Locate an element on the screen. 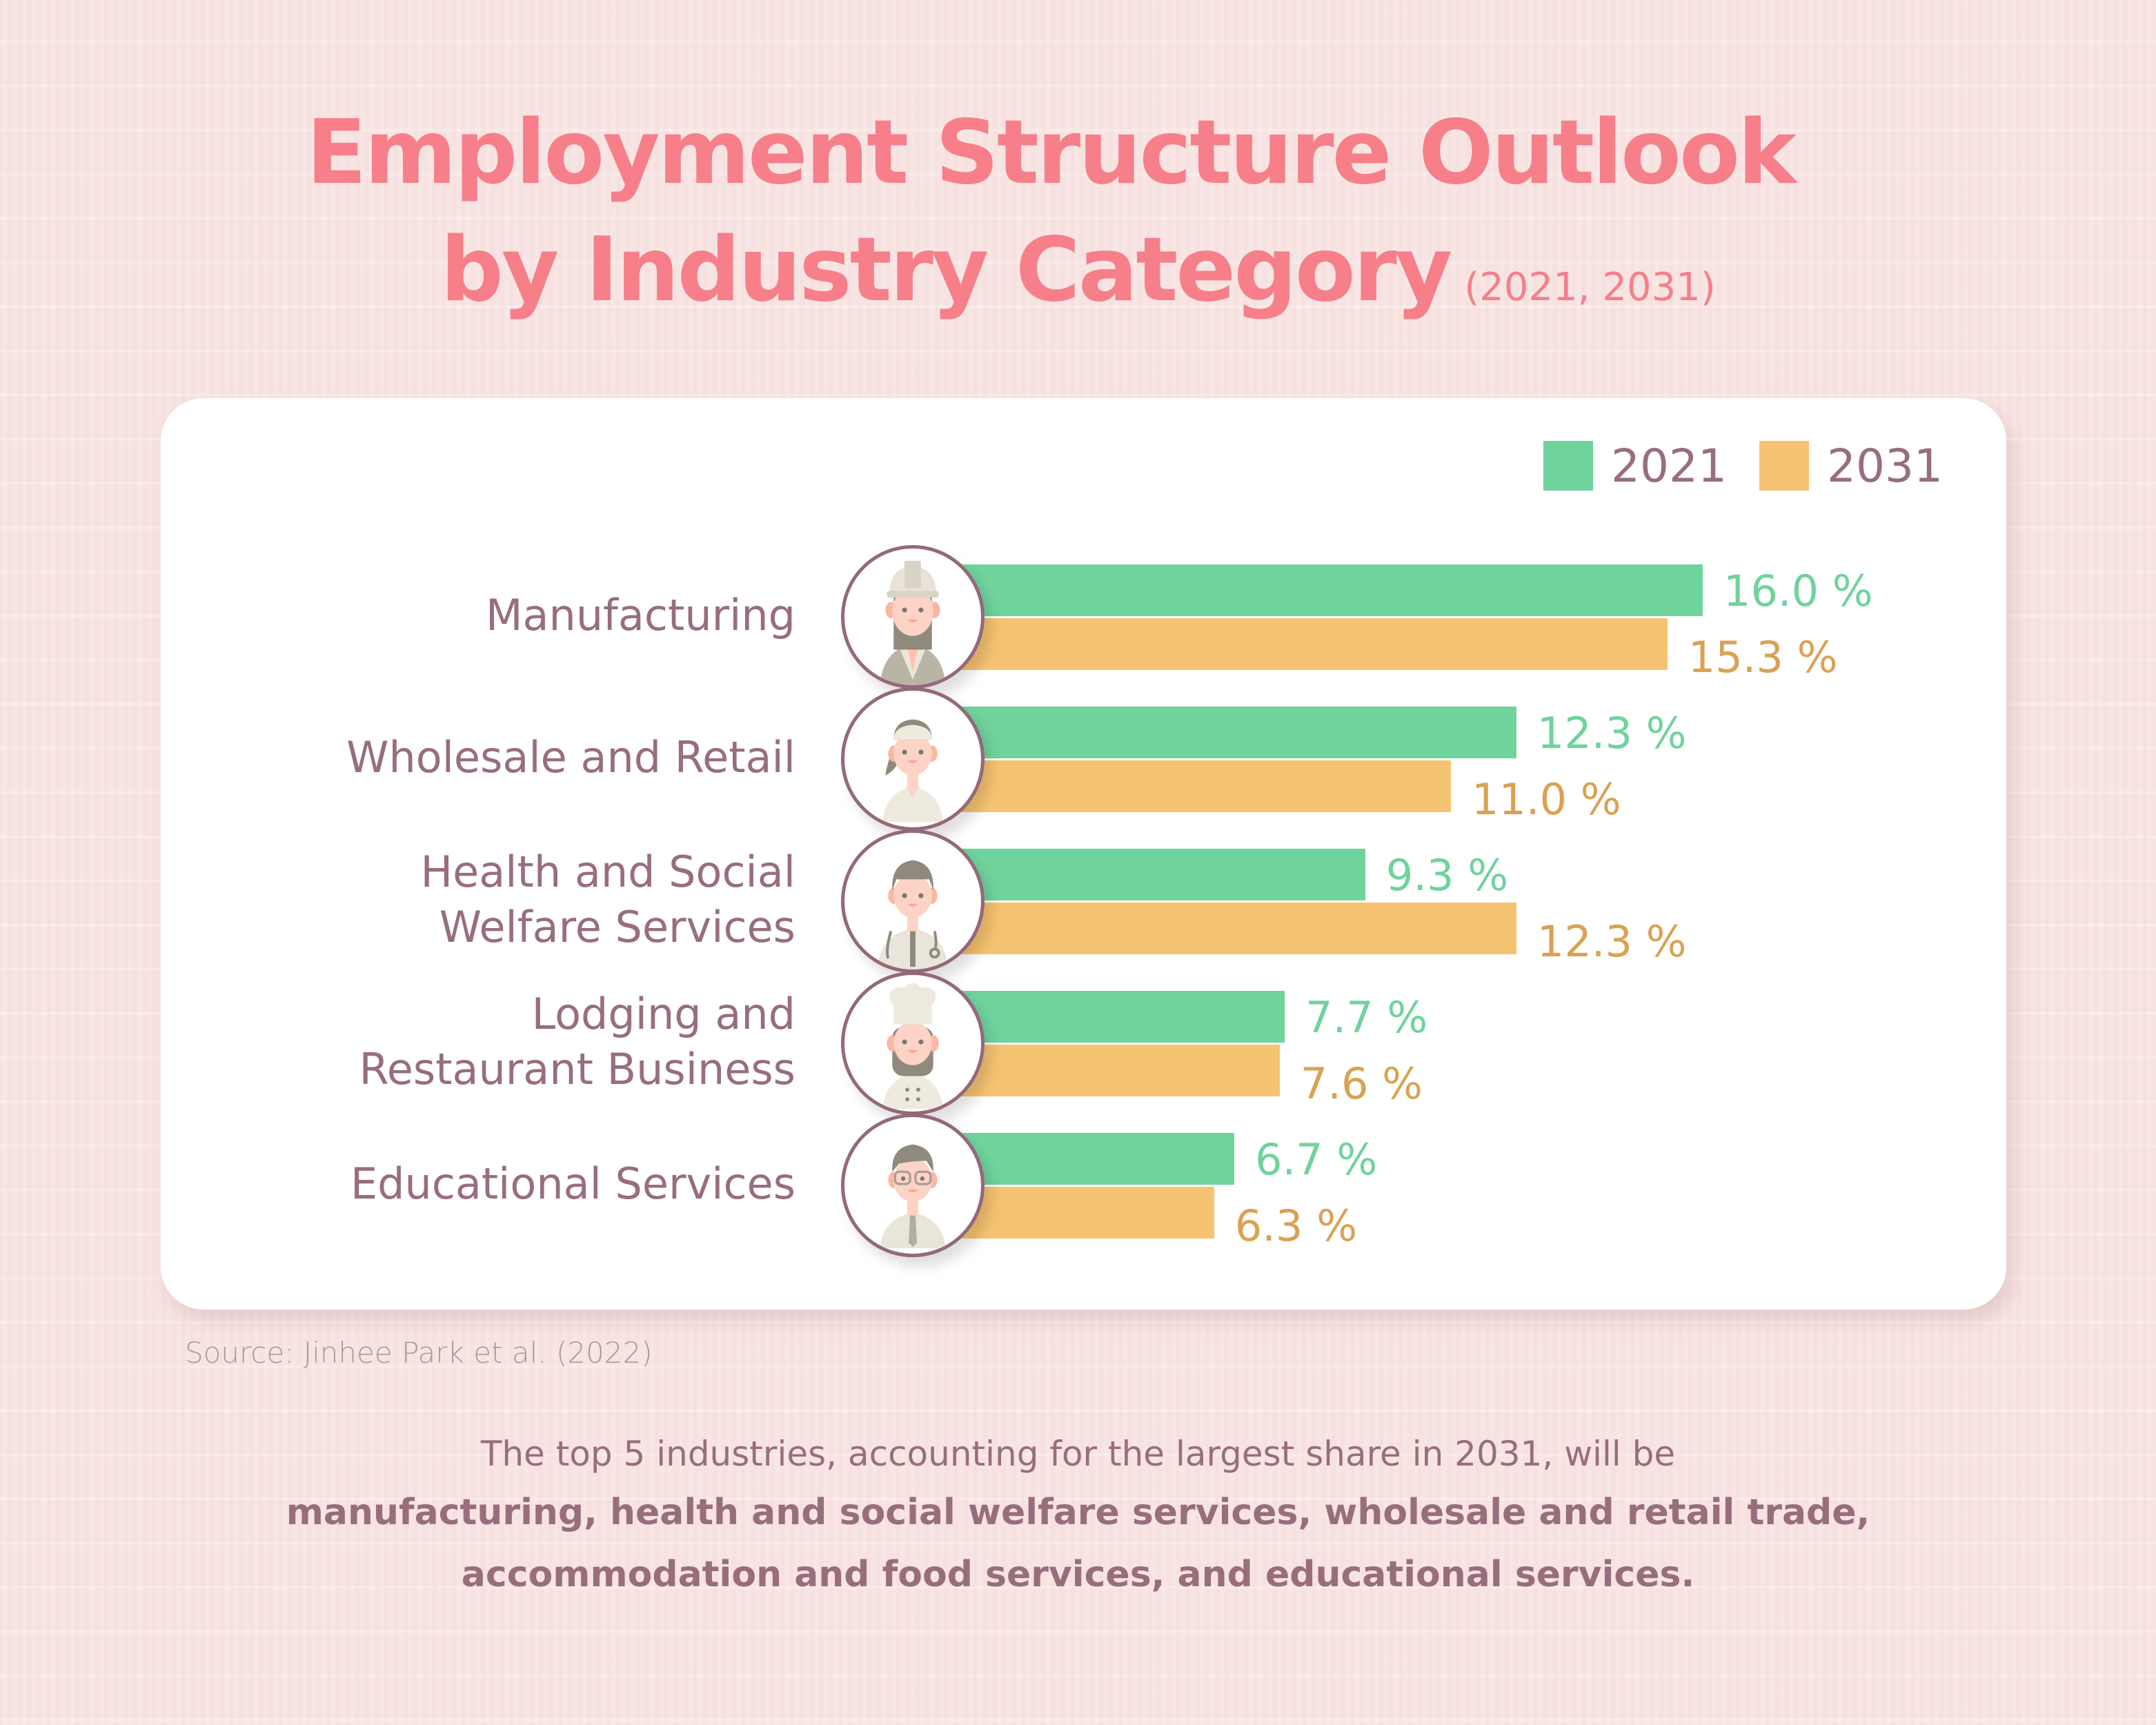 The height and width of the screenshot is (1725, 2156). doctor-icon is located at coordinates (913, 901).